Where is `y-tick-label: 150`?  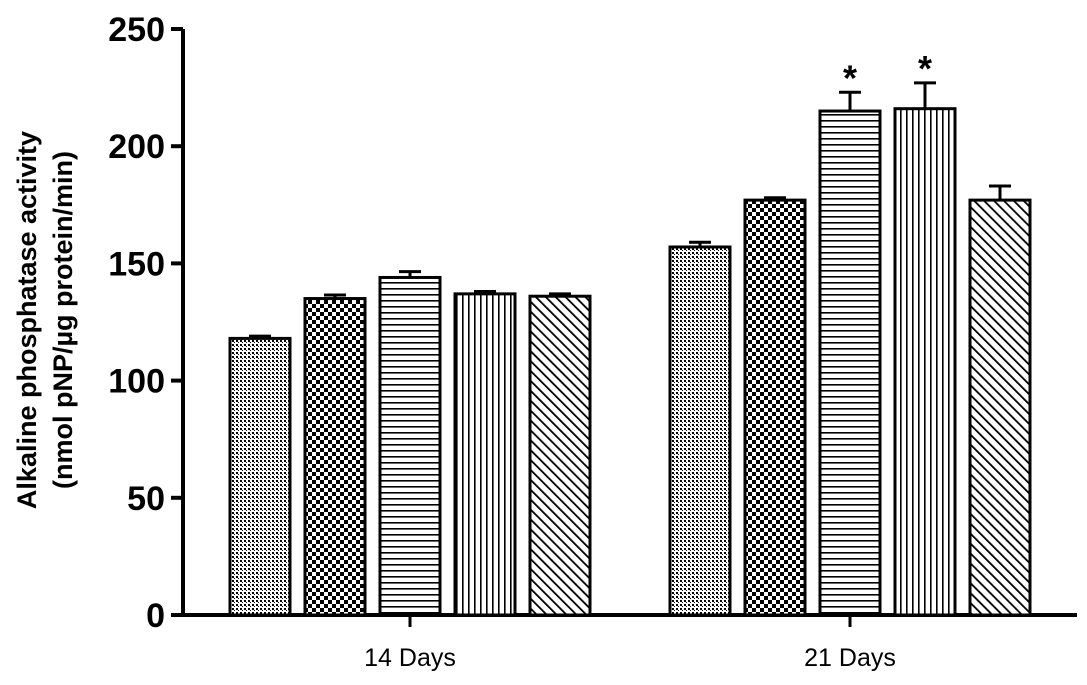
y-tick-label: 150 is located at coordinates (136, 264).